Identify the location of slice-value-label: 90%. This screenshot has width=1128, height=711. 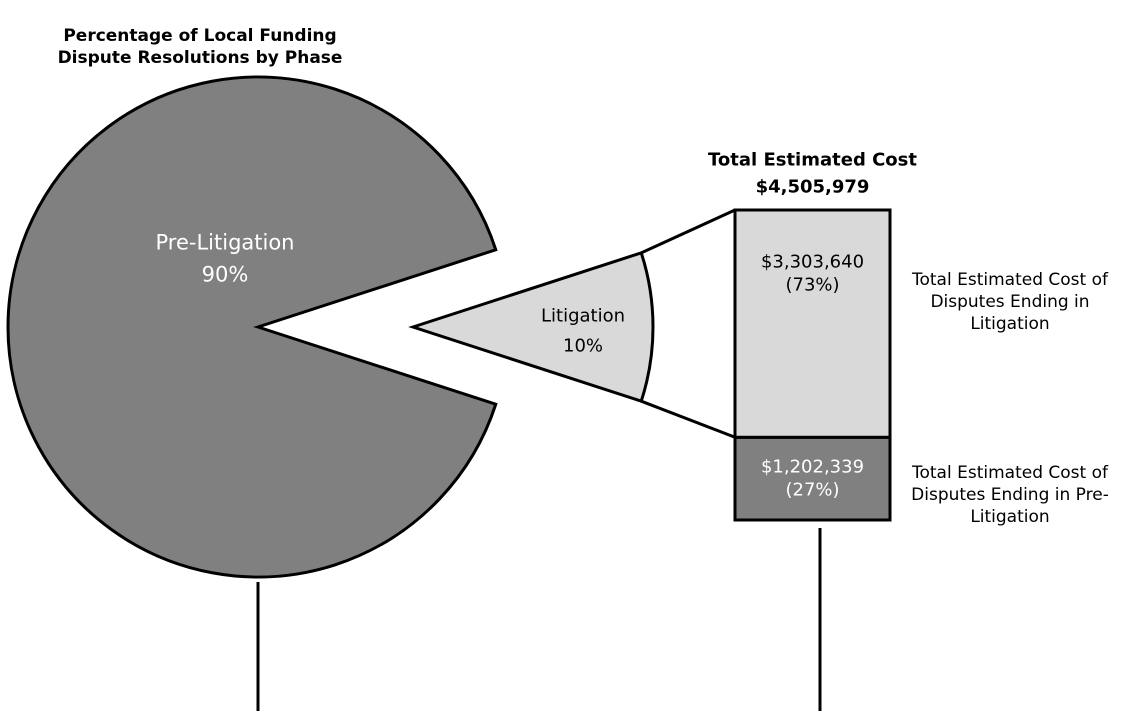
(225, 274).